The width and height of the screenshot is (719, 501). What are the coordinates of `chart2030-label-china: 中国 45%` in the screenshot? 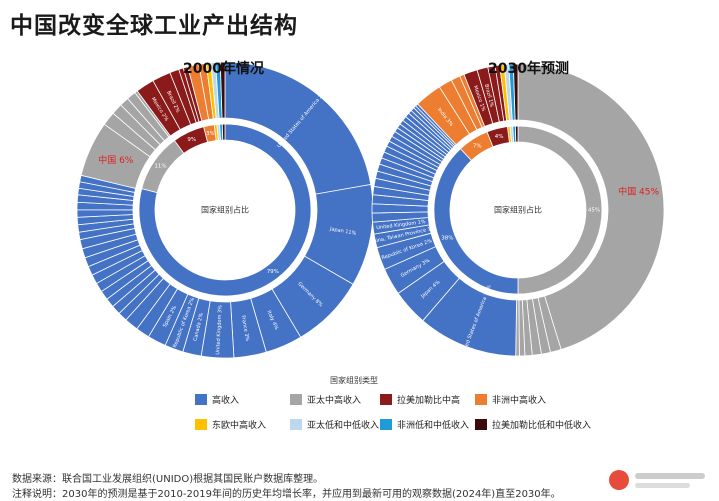 It's located at (638, 191).